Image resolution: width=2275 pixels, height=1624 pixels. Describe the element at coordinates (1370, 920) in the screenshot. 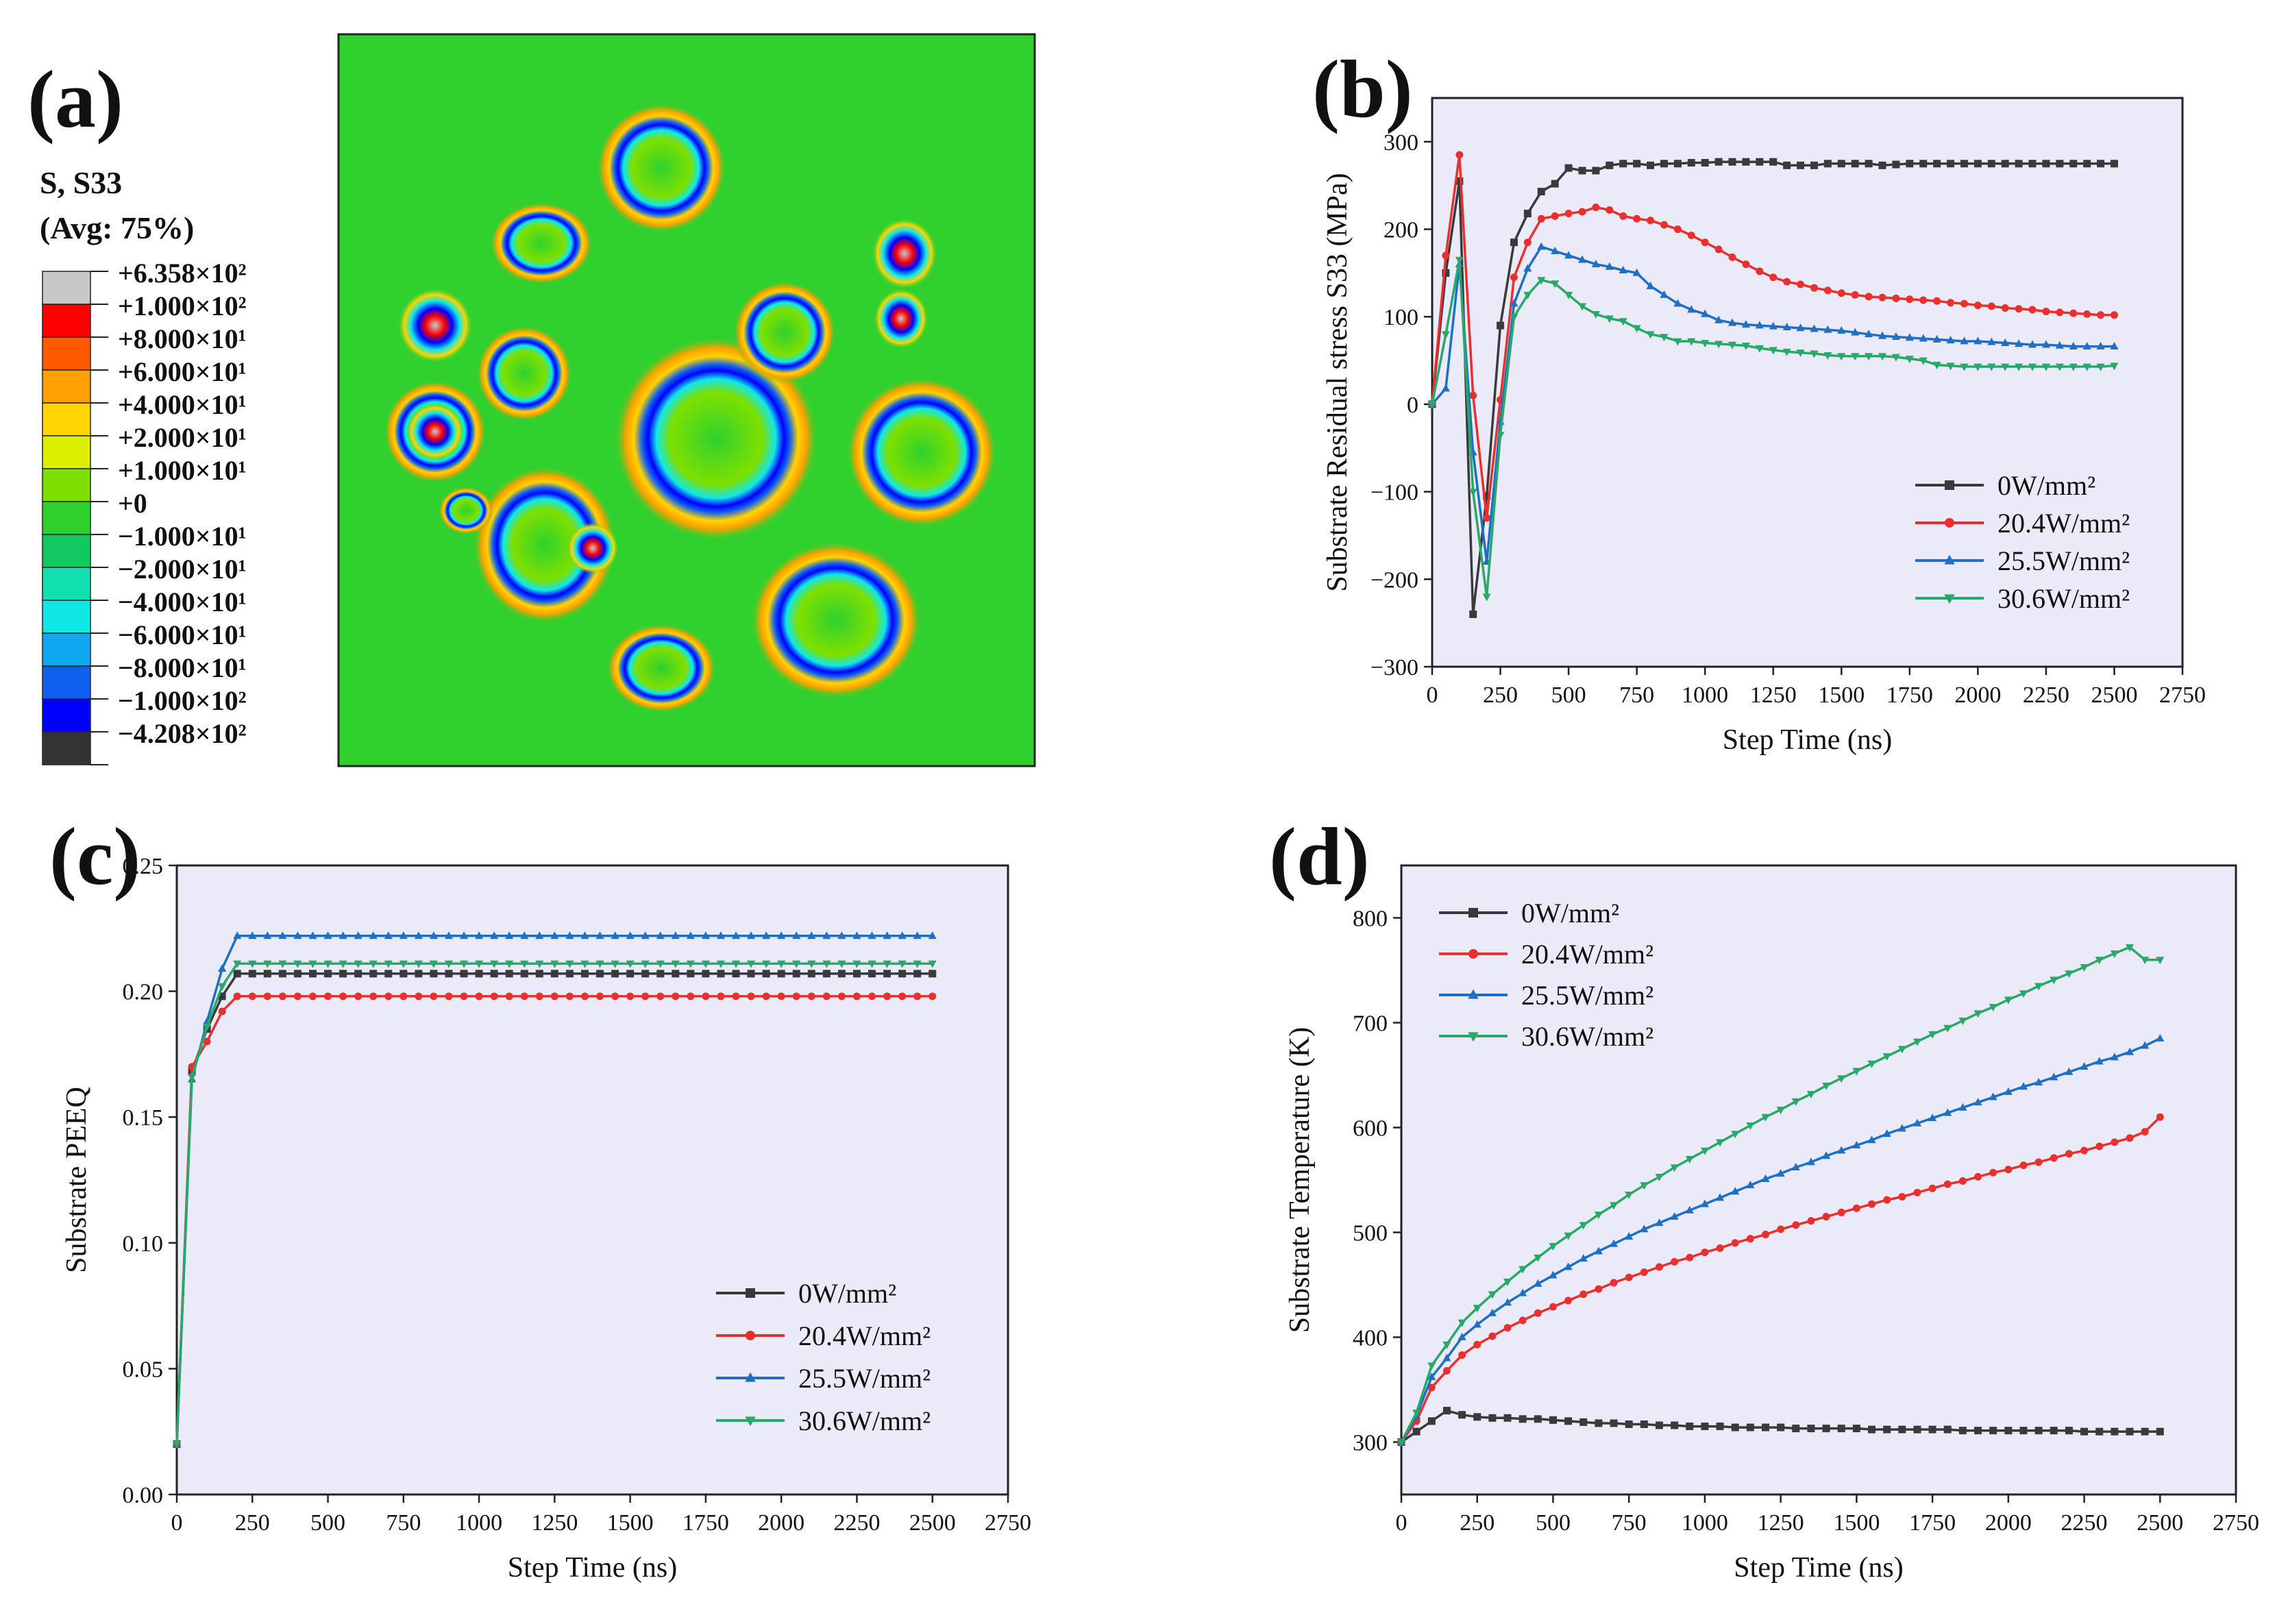

I see `y-tick-label: 800` at that location.